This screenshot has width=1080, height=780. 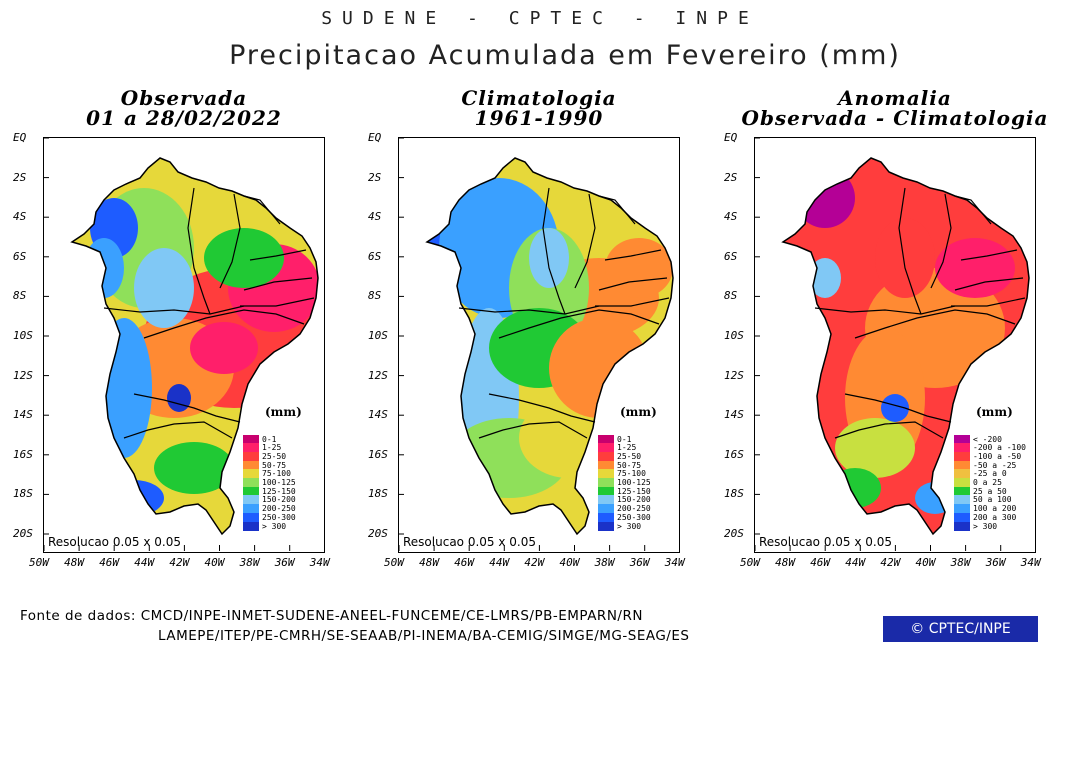 I want to click on legend-item: -50 a -25, so click(x=985, y=465).